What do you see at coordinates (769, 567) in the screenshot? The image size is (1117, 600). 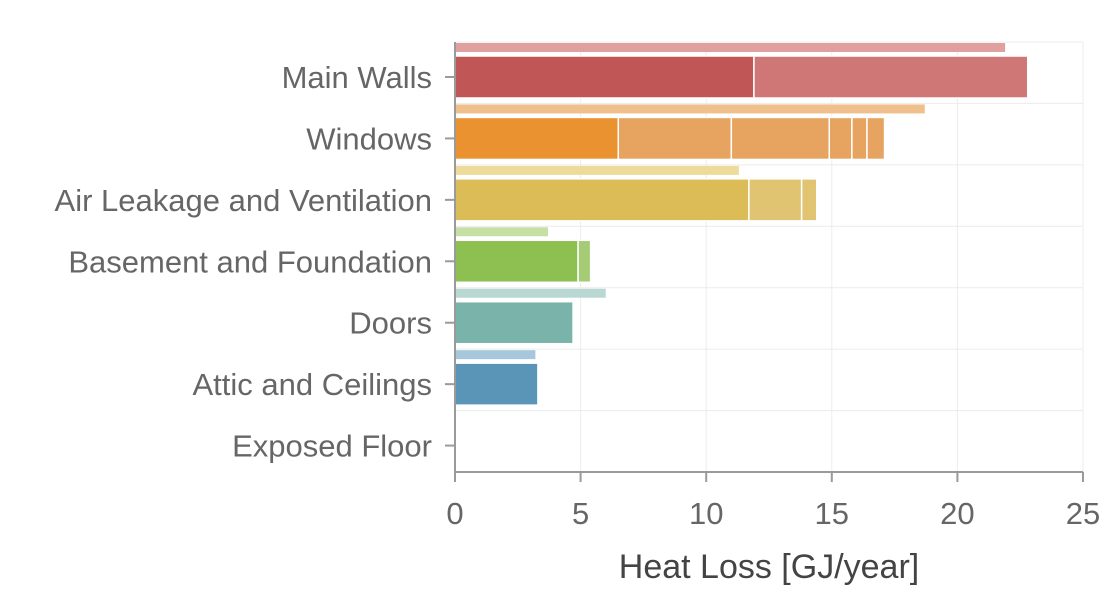 I see `x-axis-title: Heat Loss [GJ/year]` at bounding box center [769, 567].